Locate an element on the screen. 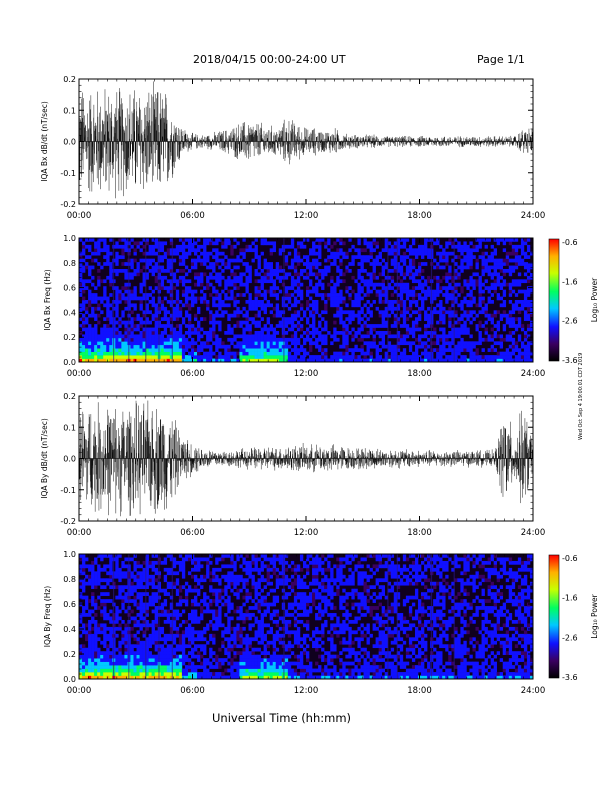  spectral-stripe is located at coordinates (397, 300).